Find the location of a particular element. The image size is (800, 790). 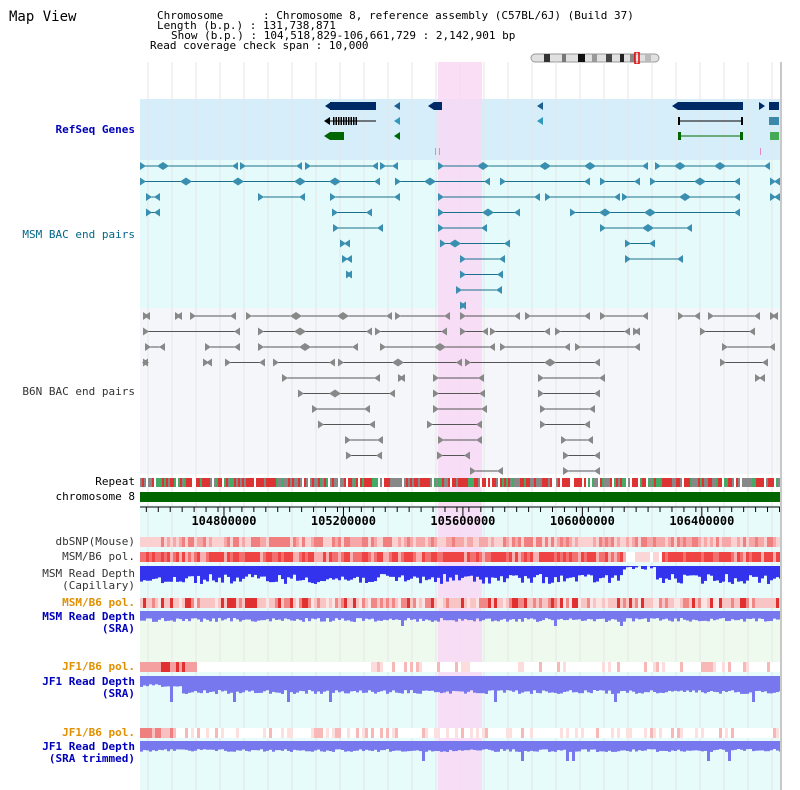

b6n-bac-label: B6N BAC end pairs is located at coordinates (78, 391).